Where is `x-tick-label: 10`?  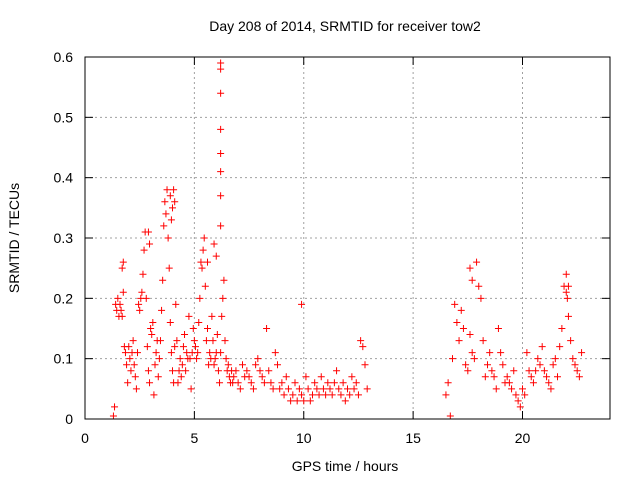 x-tick-label: 10 is located at coordinates (304, 438).